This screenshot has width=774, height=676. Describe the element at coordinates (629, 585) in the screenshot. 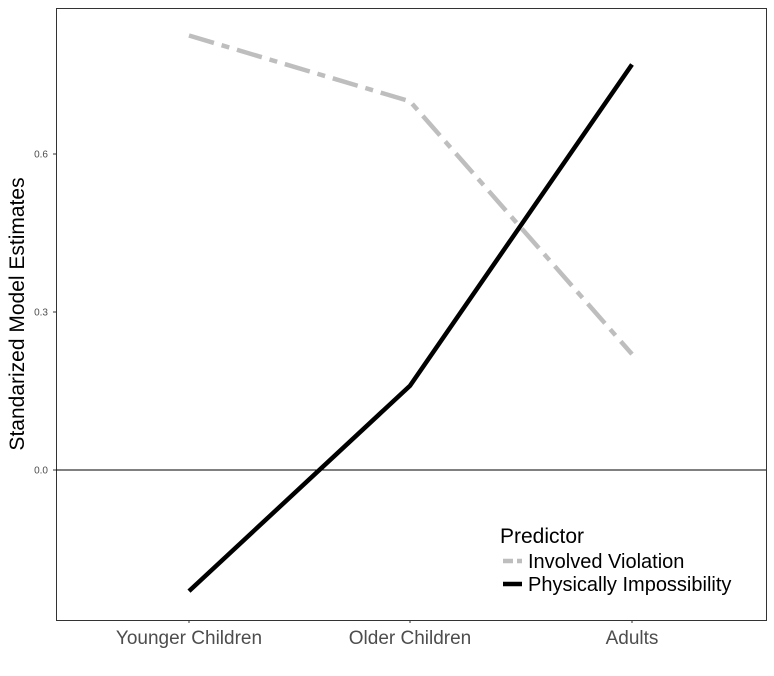

I see `legend-label-physically-impossibility: Physically Impossibility` at that location.